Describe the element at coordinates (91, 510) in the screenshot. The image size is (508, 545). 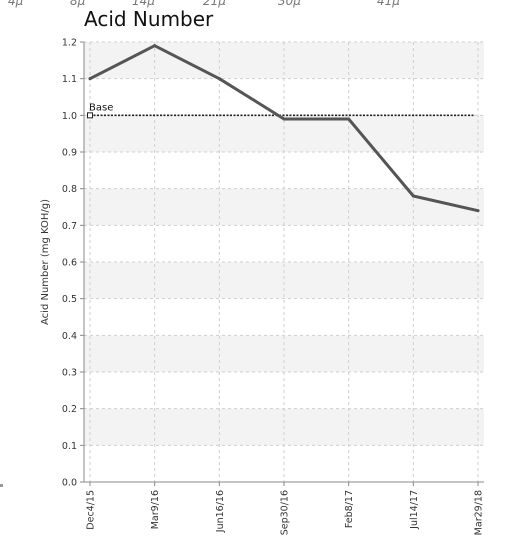
I see `x-tick-label: Dec4/15` at that location.